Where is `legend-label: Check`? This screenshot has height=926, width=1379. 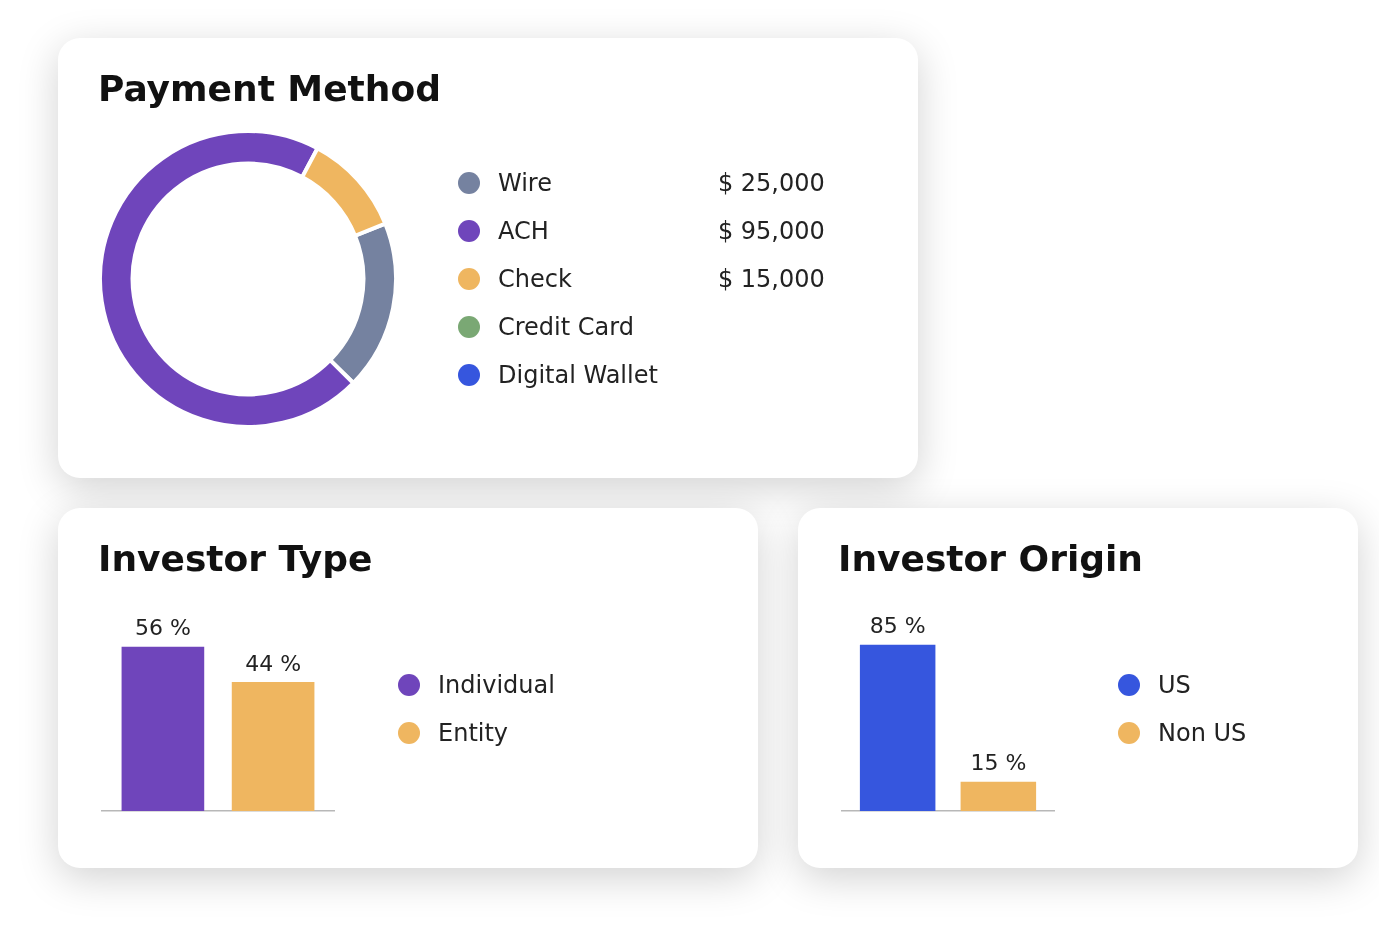
legend-label: Check is located at coordinates (535, 279).